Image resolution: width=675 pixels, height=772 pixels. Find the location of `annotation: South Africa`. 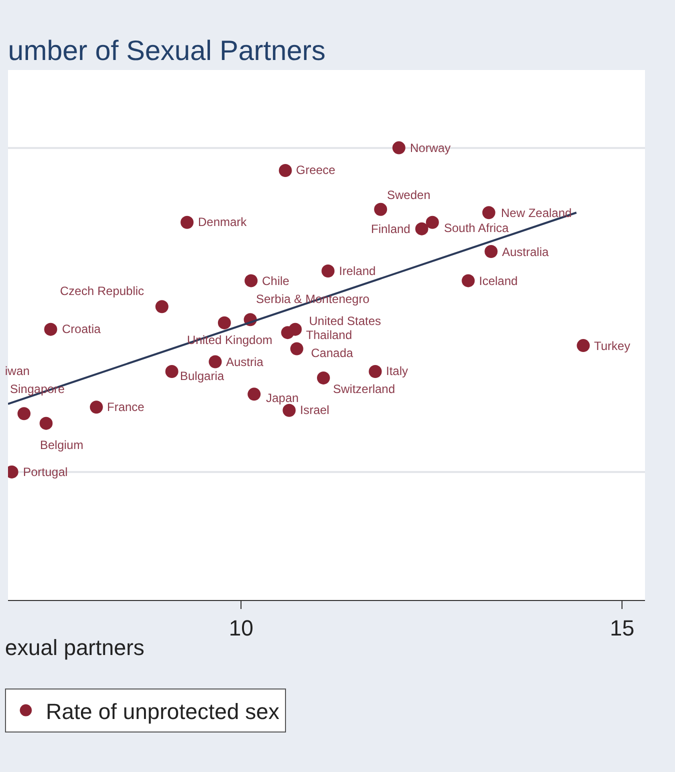

annotation: South Africa is located at coordinates (477, 228).